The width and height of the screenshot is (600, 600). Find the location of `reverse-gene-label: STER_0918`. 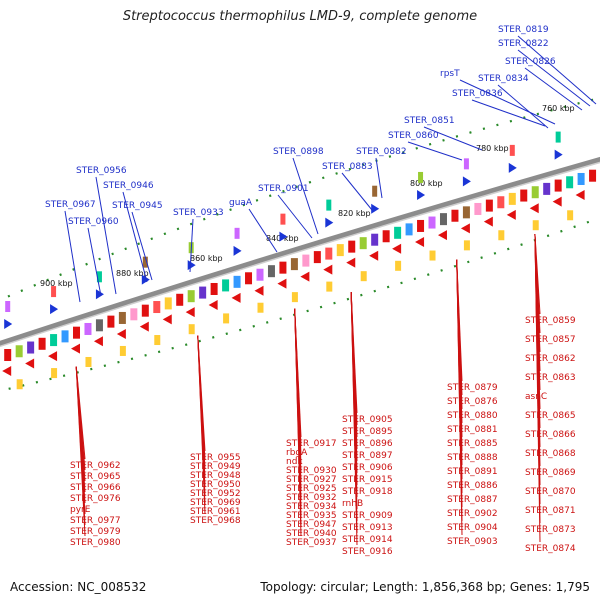

reverse-gene-label: STER_0918 is located at coordinates (367, 492).